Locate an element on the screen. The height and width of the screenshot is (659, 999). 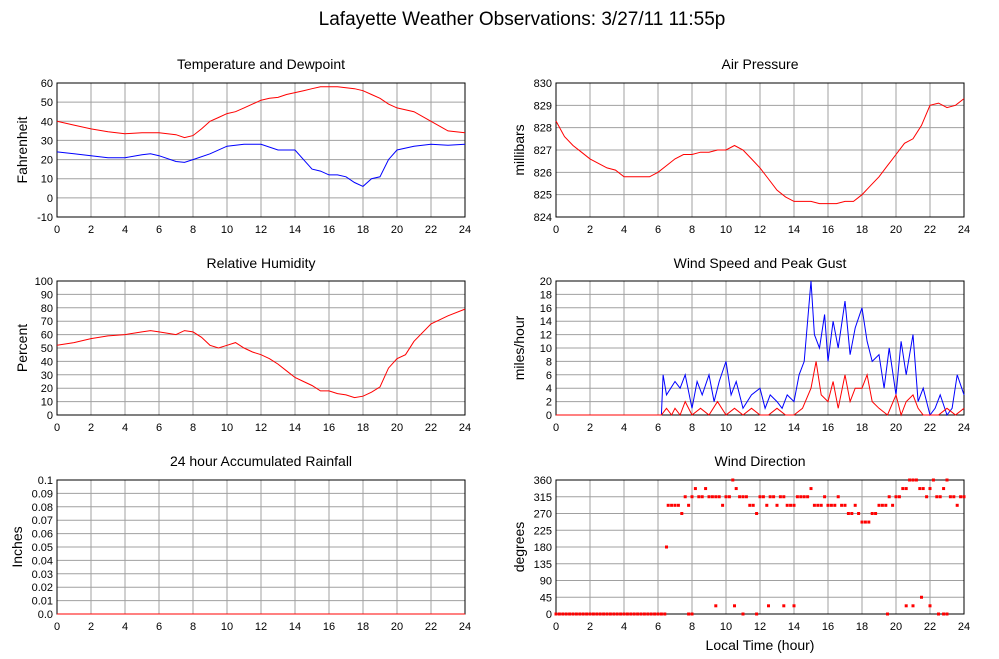
y-tick-label: 824 is located at coordinates (543, 218).